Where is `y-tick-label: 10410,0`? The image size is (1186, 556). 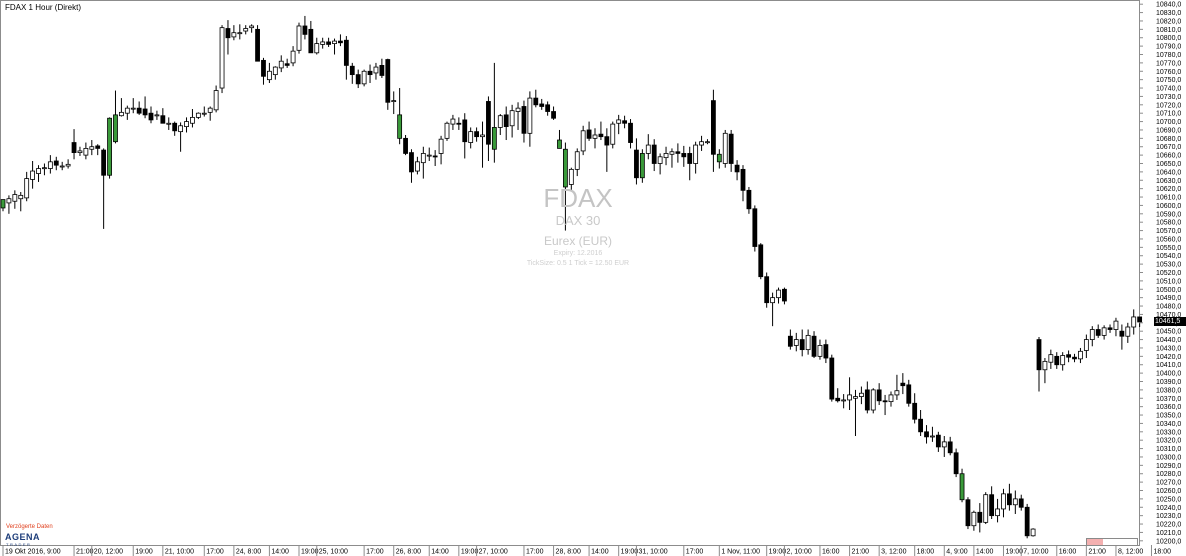 y-tick-label: 10410,0 is located at coordinates (1168, 365).